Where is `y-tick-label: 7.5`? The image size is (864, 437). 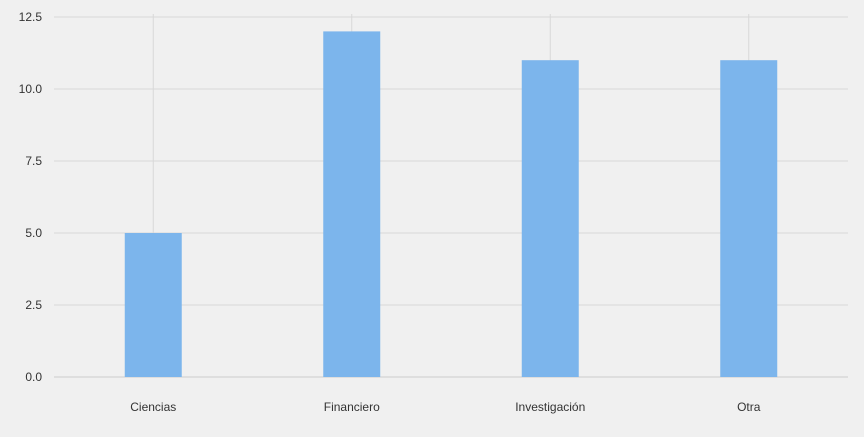 y-tick-label: 7.5 is located at coordinates (33, 161).